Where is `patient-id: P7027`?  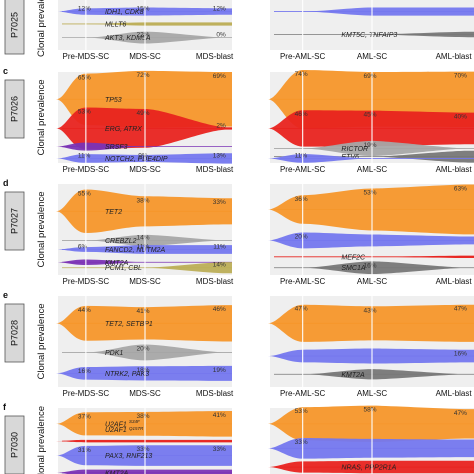
patient-id: P7027 is located at coordinates (15, 221).